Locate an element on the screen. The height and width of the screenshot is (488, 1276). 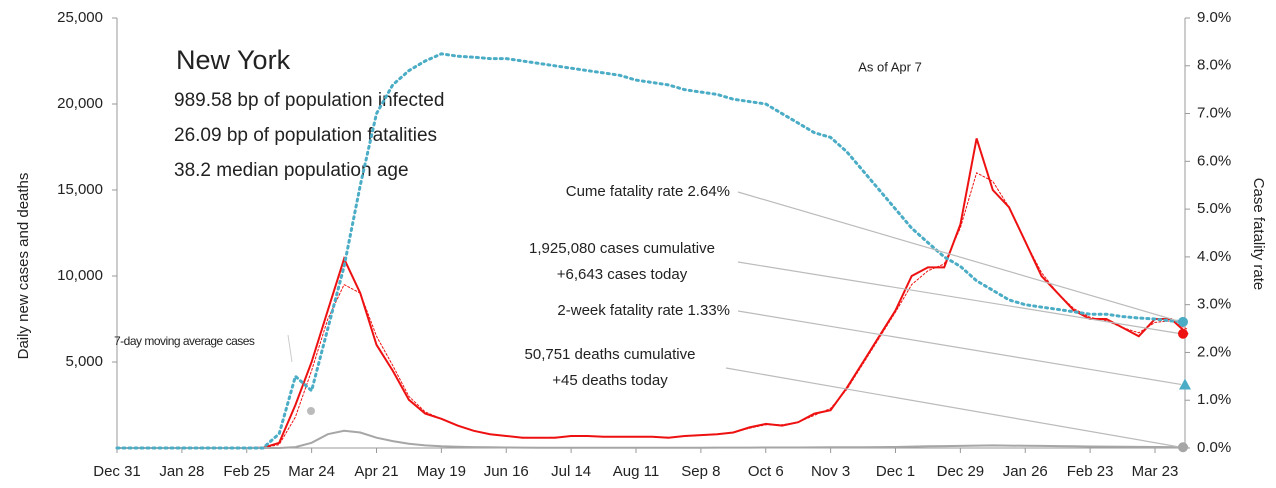
chart-title: New York is located at coordinates (233, 60).